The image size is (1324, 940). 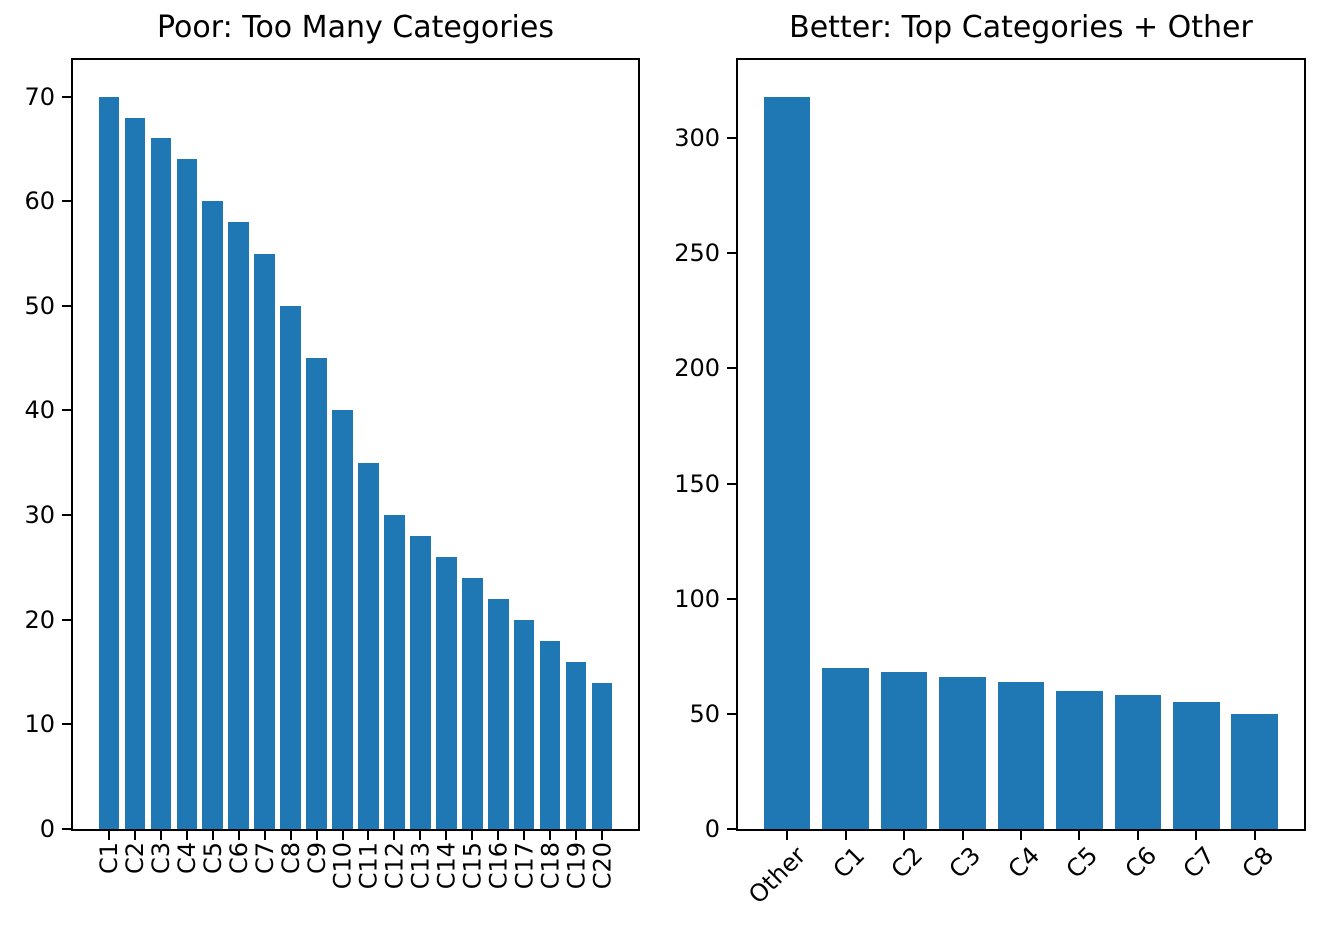 What do you see at coordinates (1021, 27) in the screenshot?
I see `right-chart-title: Better: Top Categories + Other` at bounding box center [1021, 27].